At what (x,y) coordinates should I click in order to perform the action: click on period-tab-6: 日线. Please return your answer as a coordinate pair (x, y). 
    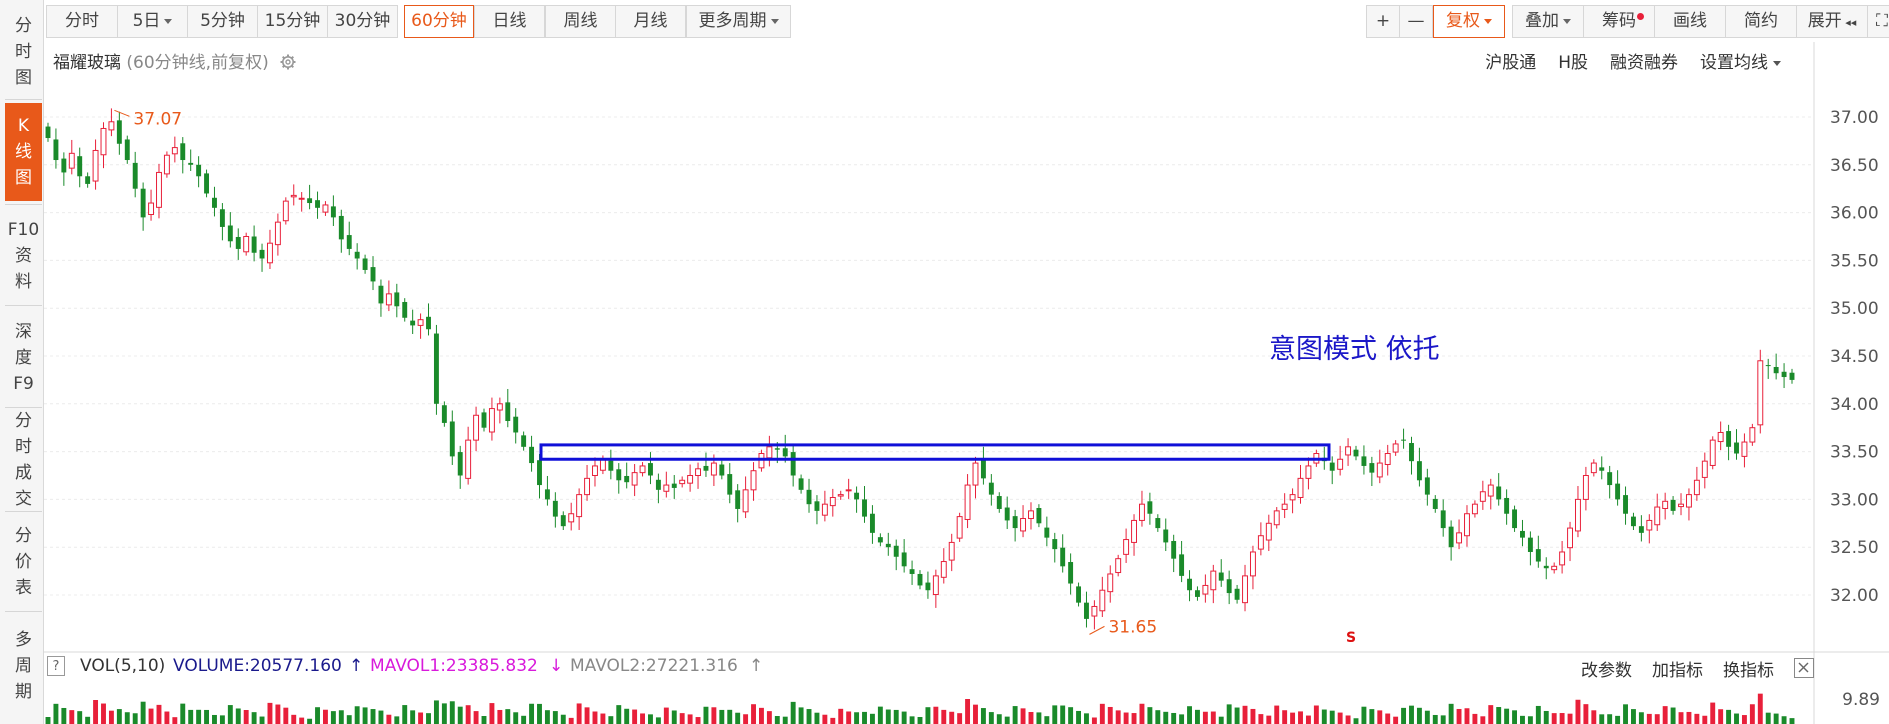
    Looking at the image, I should click on (509, 21).